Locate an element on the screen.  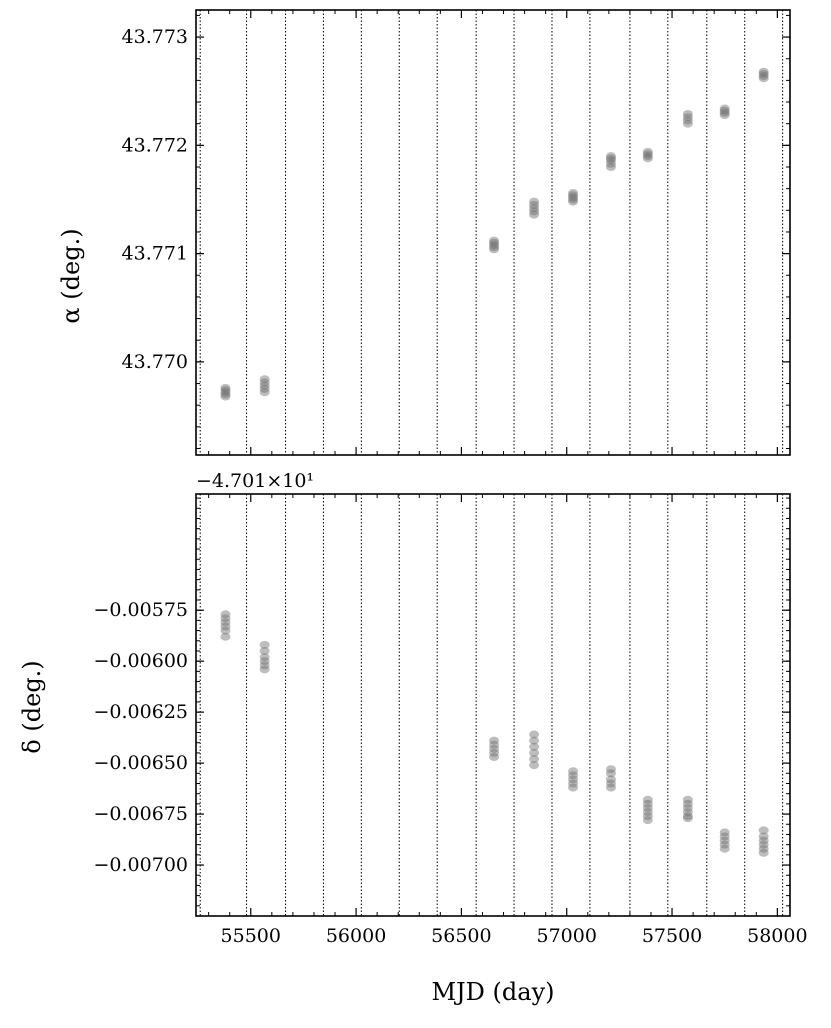
y-tick-label: −0.00700 is located at coordinates (141, 865).